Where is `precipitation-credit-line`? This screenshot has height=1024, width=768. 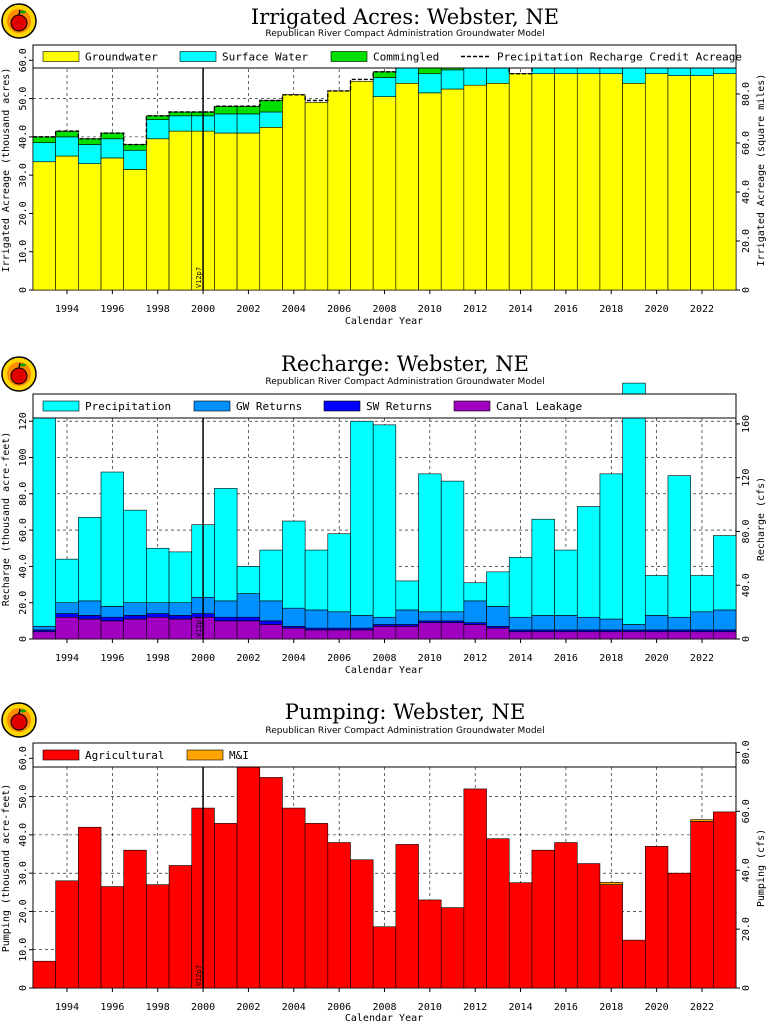 precipitation-credit-line is located at coordinates (384, 98).